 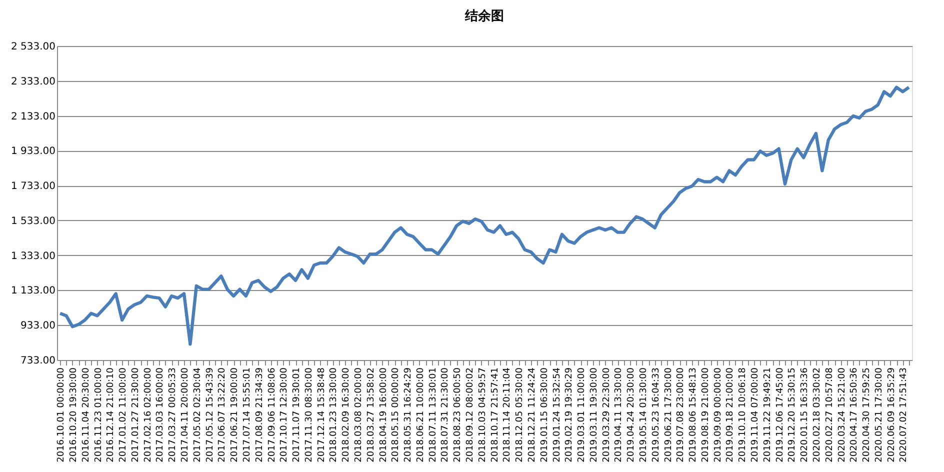 I want to click on x-tick-label: 2017.05.12 15:43:39, so click(x=210, y=414).